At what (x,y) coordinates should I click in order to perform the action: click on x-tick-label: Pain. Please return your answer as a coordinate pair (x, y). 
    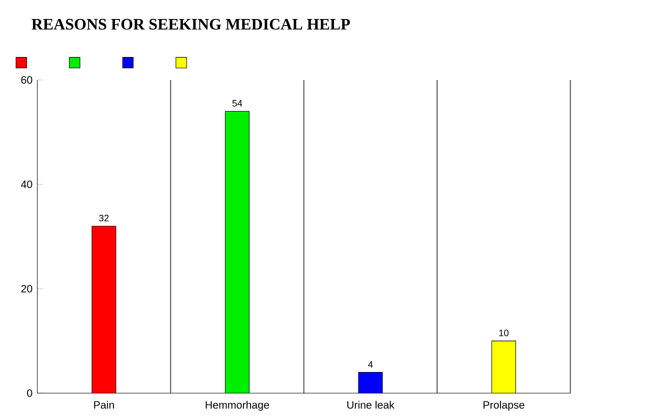
    Looking at the image, I should click on (104, 404).